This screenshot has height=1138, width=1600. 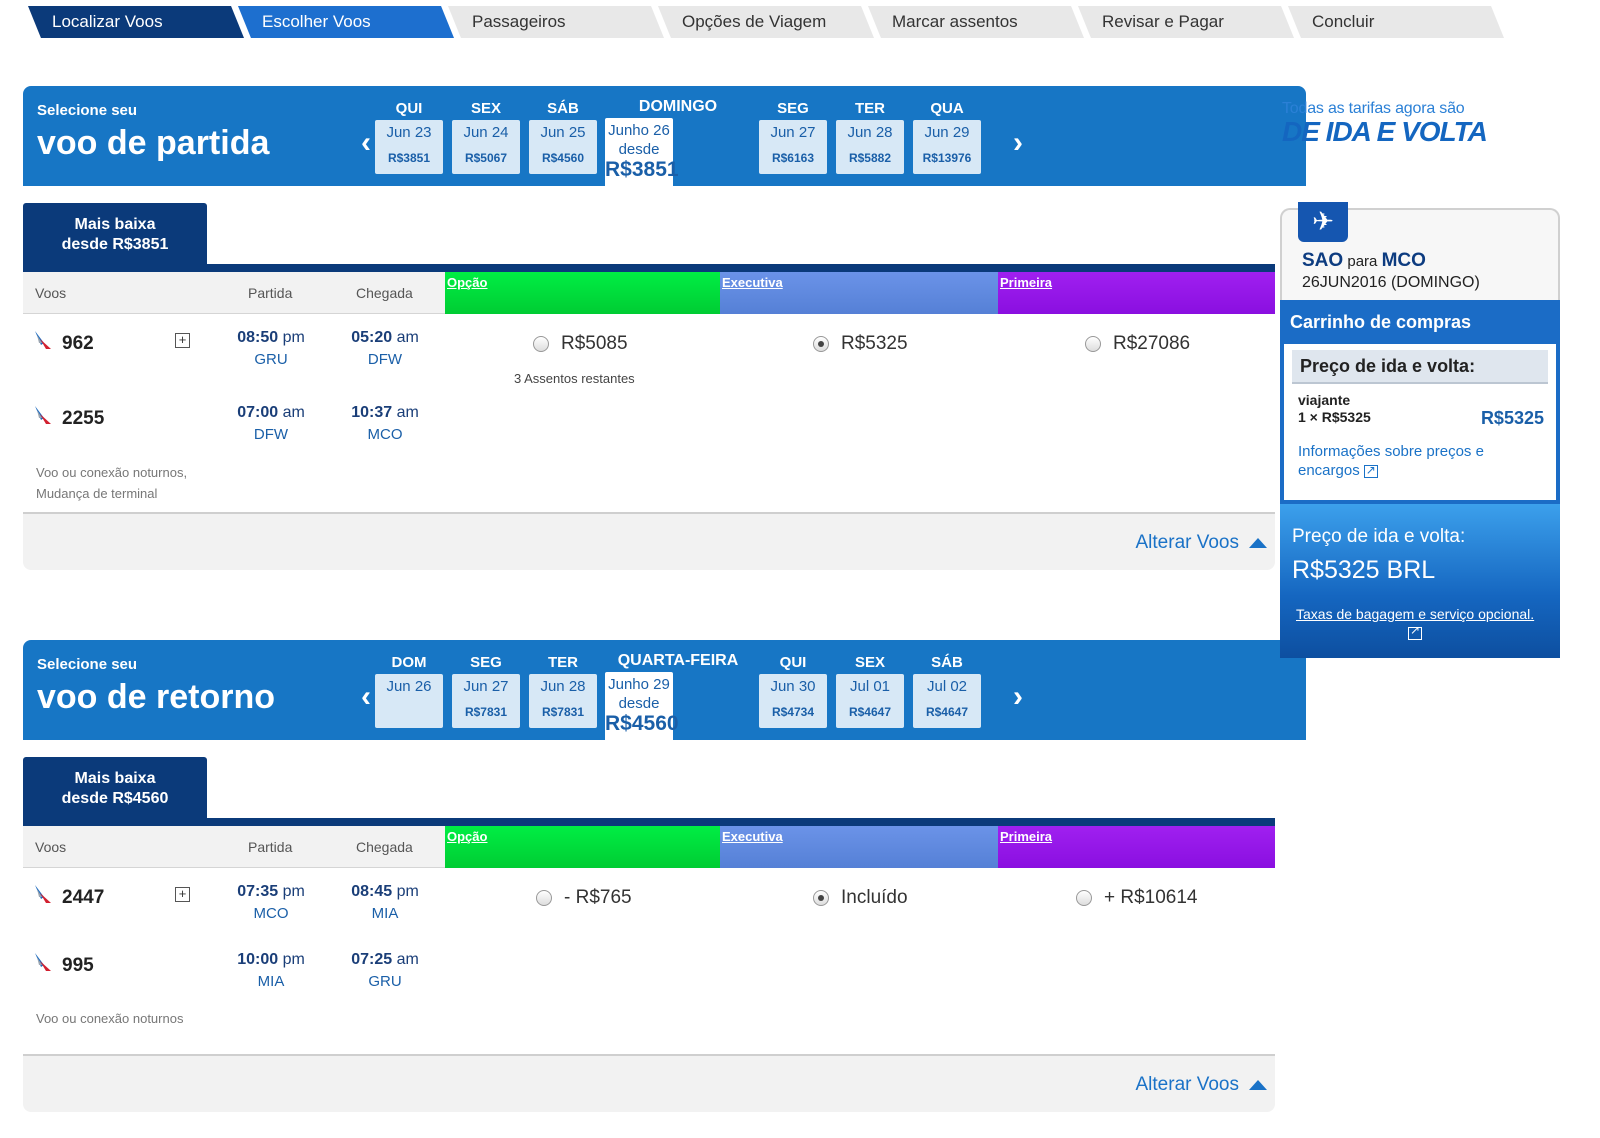 What do you see at coordinates (1137, 344) in the screenshot?
I see `fare-option-first: R$27086` at bounding box center [1137, 344].